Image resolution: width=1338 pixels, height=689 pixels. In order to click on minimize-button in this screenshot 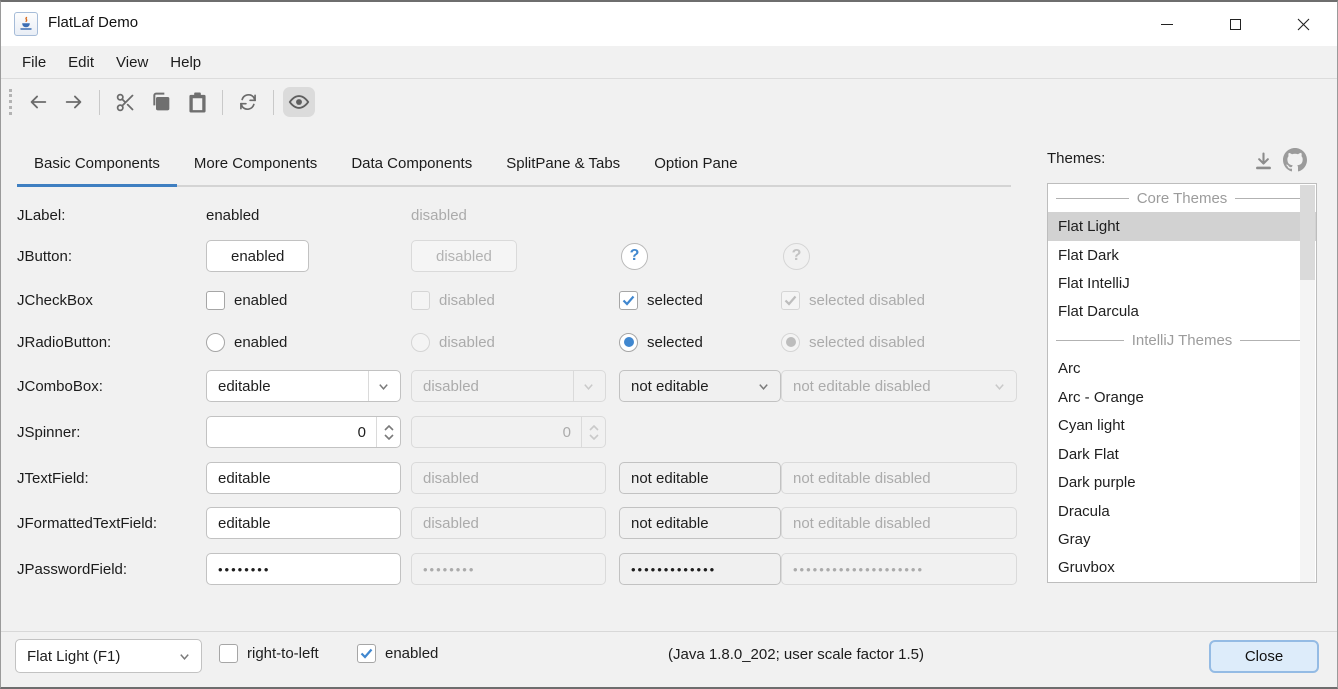, I will do `click(1167, 24)`.